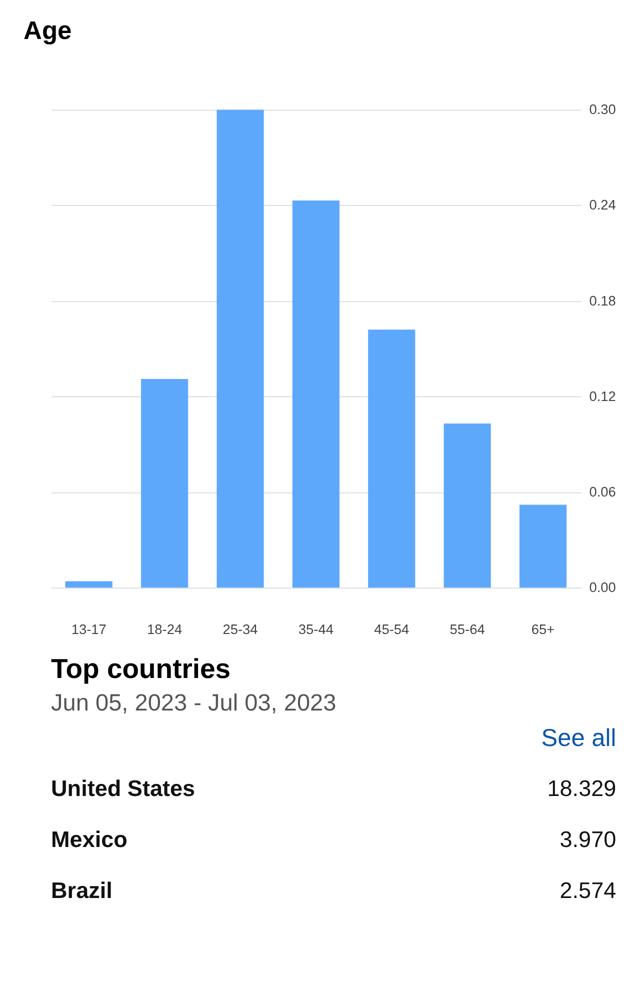 The height and width of the screenshot is (1000, 626). I want to click on text: Brazil, so click(81, 890).